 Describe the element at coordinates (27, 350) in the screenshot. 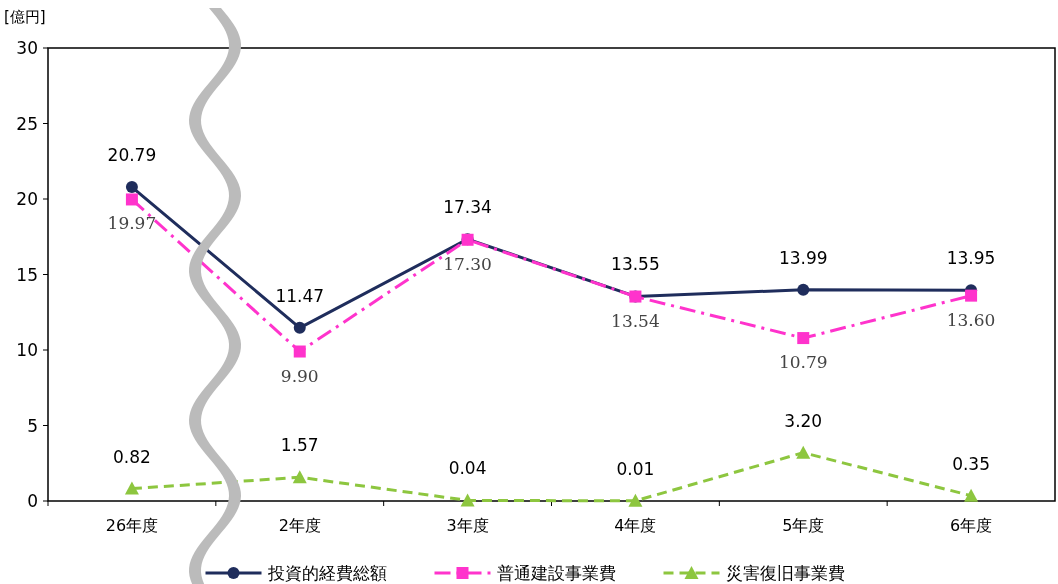

I see `y-tick-label: 10` at that location.